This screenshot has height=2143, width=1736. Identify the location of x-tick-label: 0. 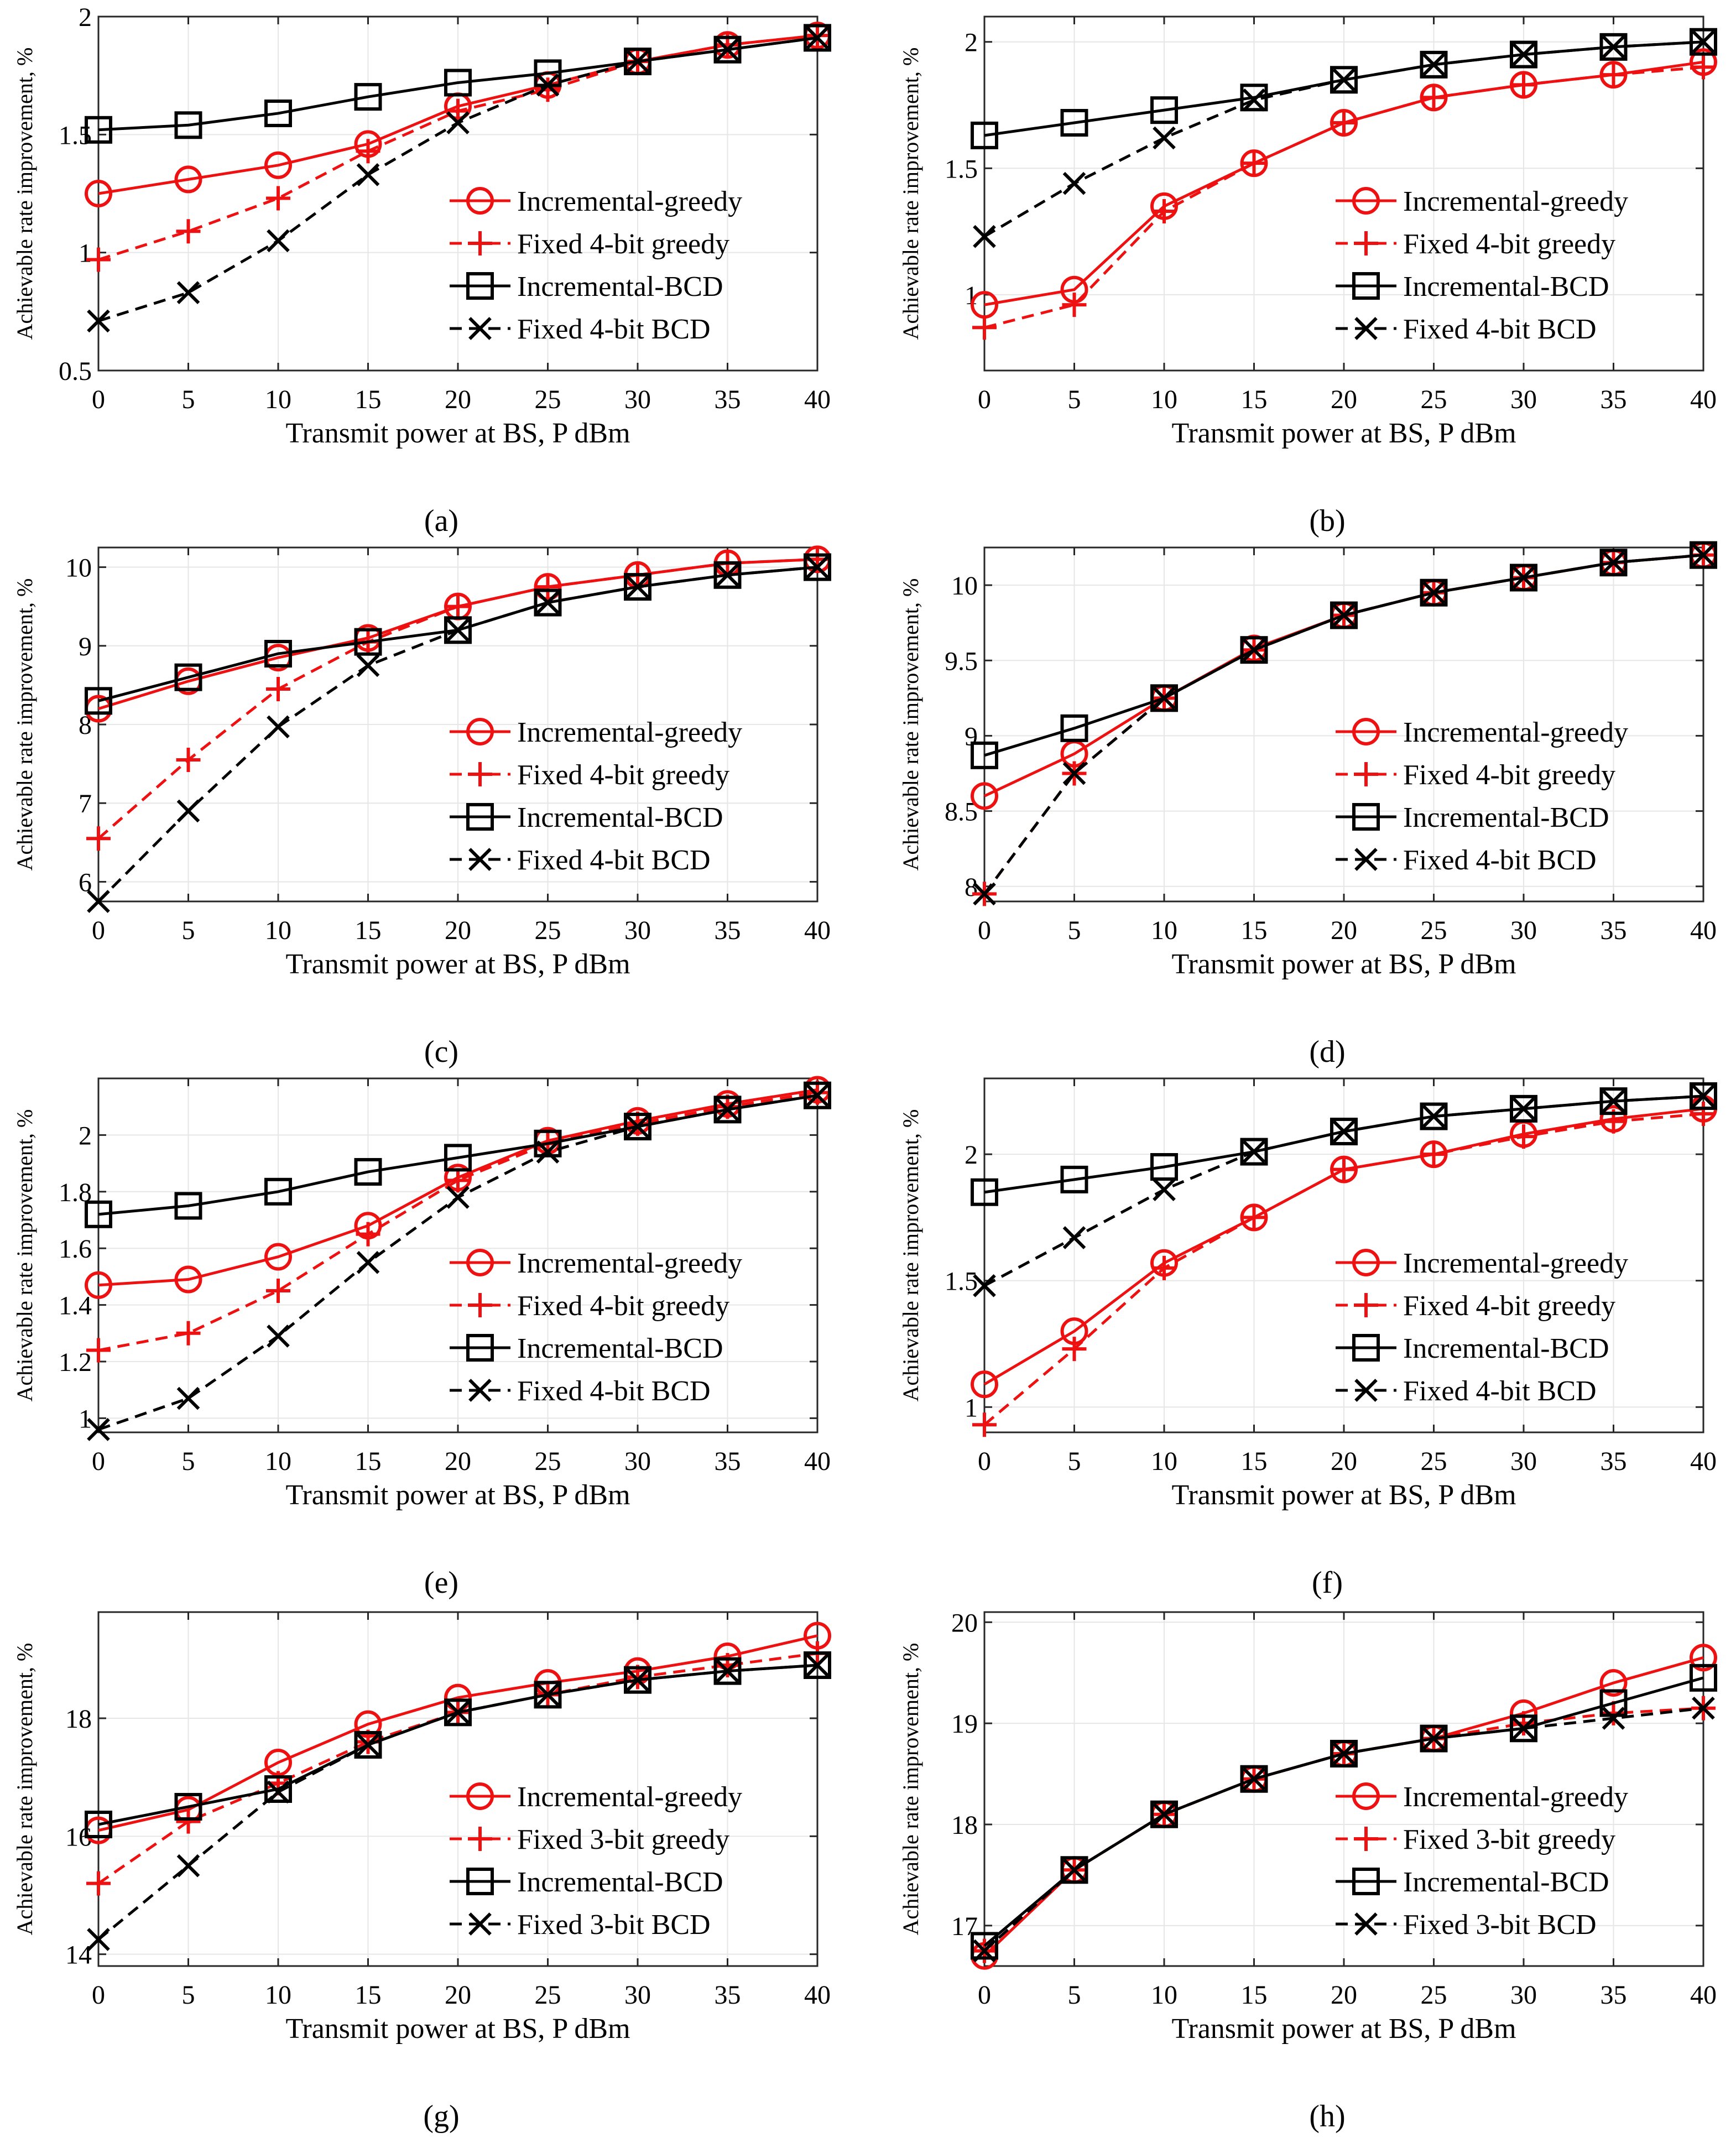
(98, 400).